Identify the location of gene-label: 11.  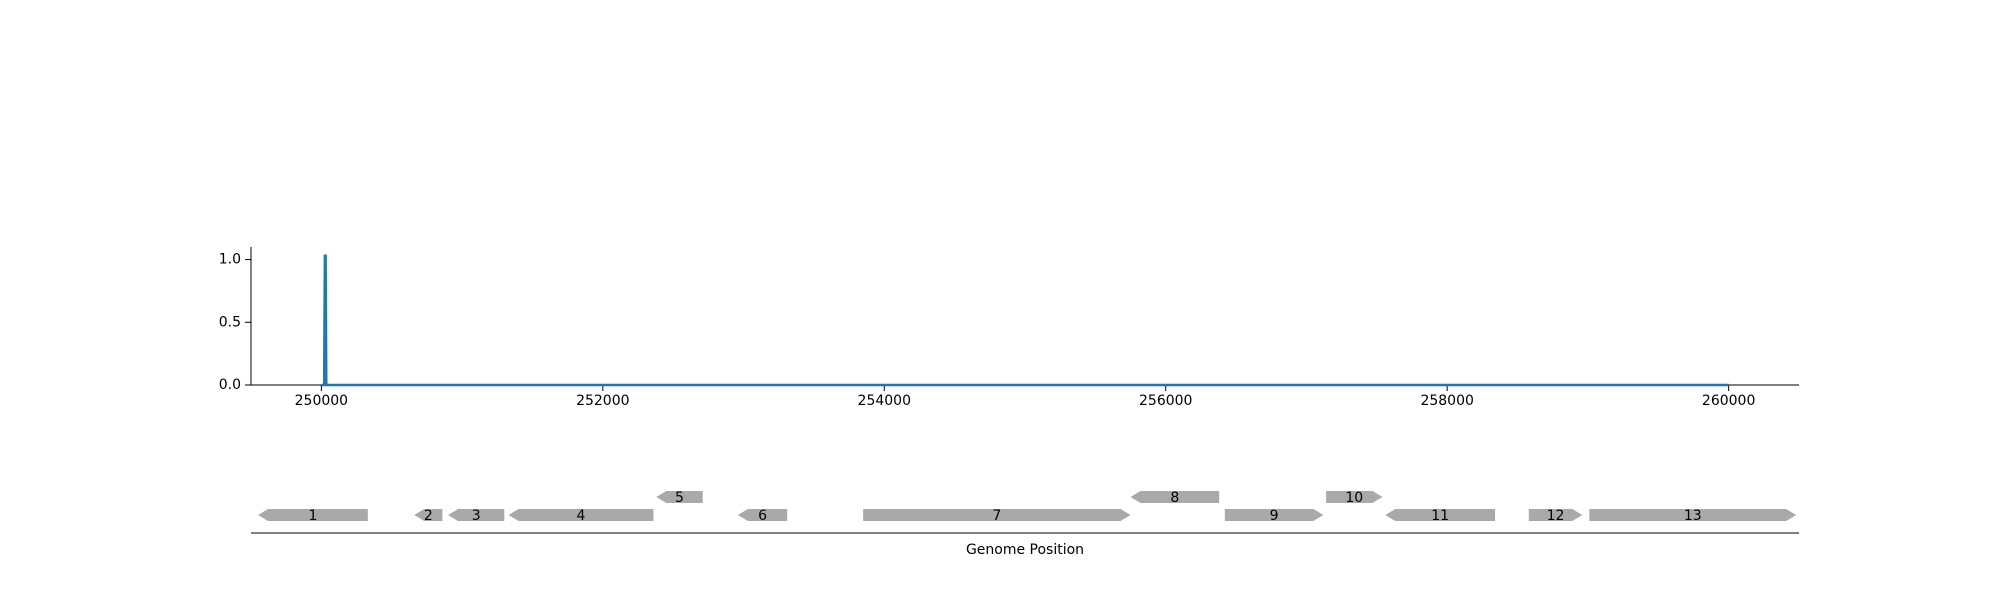
(1440, 516).